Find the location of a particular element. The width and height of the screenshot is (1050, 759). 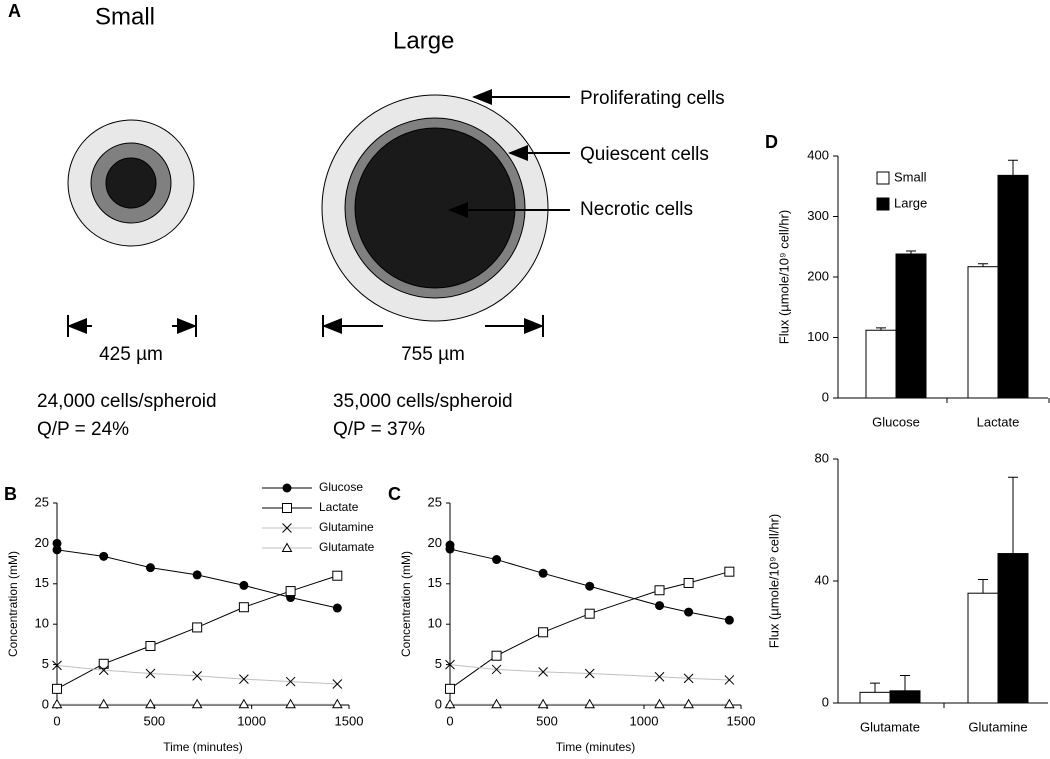

x-tick-label: Lactate is located at coordinates (998, 421).